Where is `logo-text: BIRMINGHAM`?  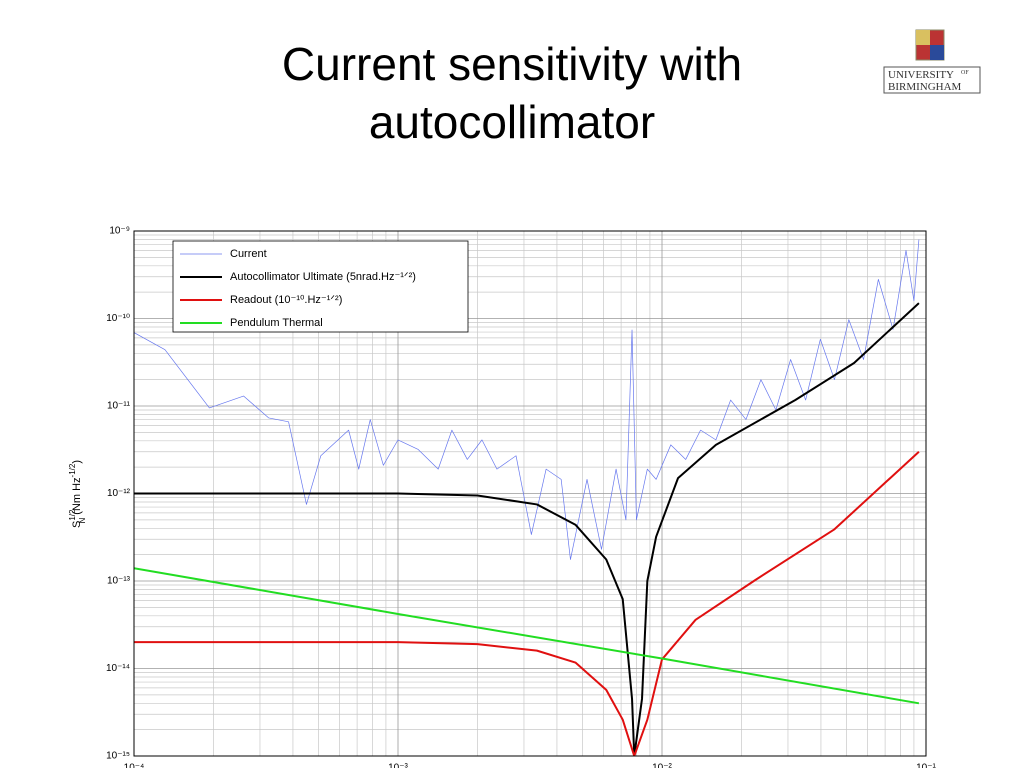
logo-text: BIRMINGHAM is located at coordinates (925, 87).